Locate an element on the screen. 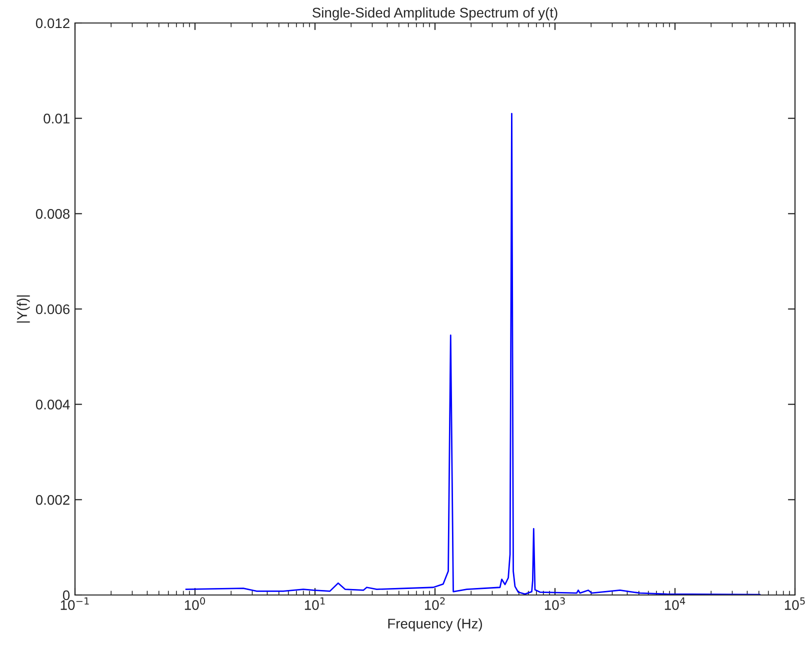  x-tick-label: 10$^{2}$ is located at coordinates (434, 603).